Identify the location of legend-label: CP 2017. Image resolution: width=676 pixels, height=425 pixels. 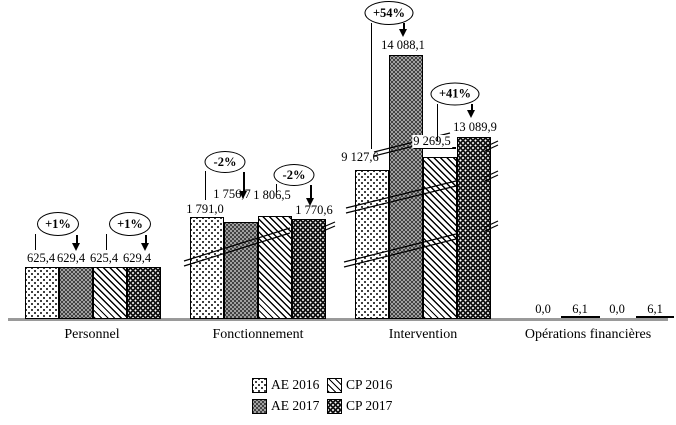
(369, 405).